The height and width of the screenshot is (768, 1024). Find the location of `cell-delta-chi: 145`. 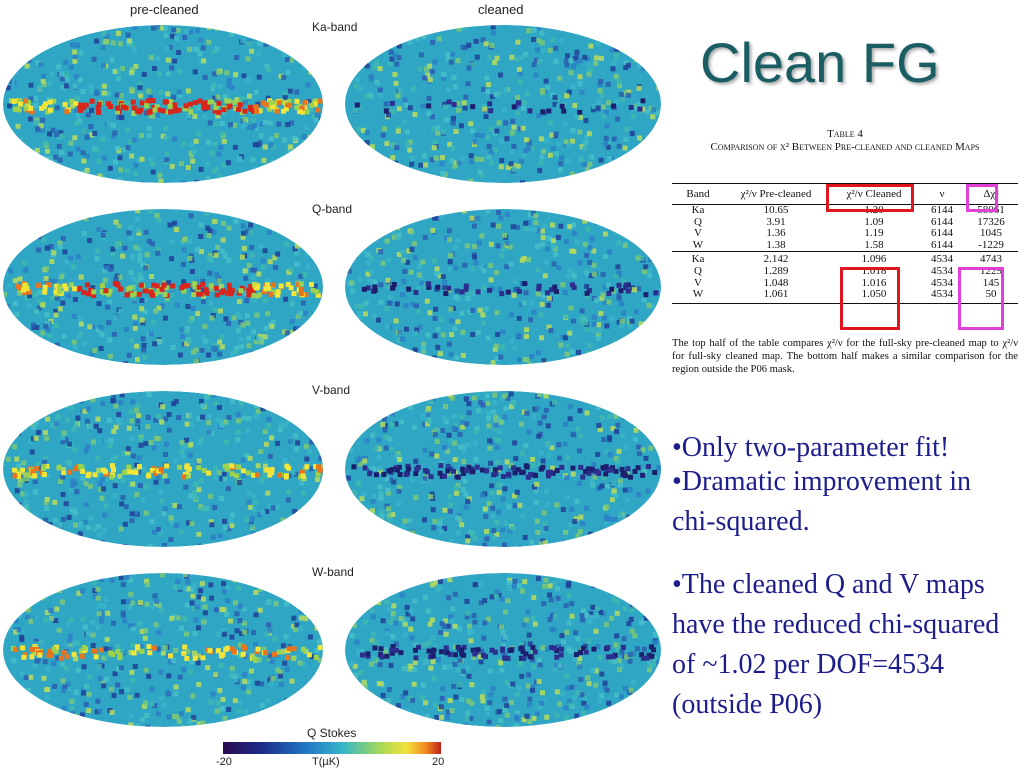

cell-delta-chi: 145 is located at coordinates (991, 282).